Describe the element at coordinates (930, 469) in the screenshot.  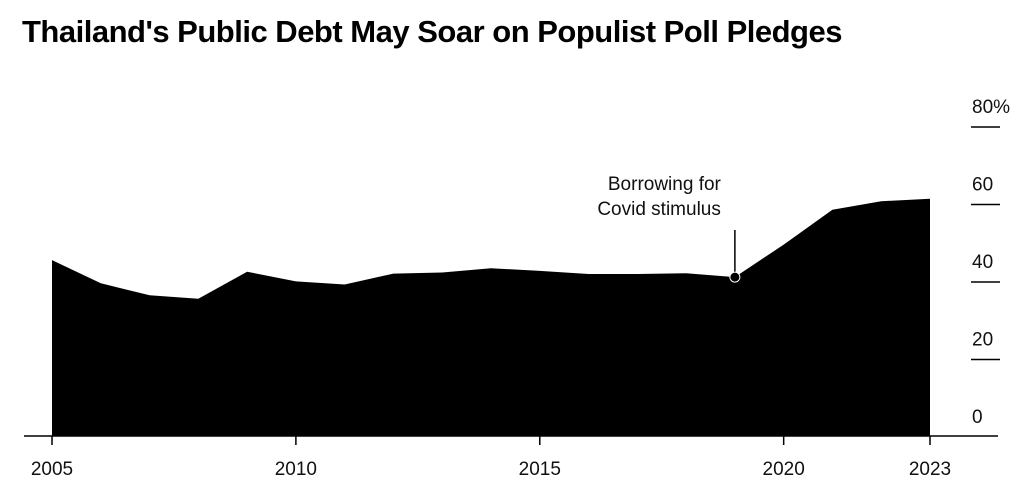
I see `x-tick-label: 2023` at that location.